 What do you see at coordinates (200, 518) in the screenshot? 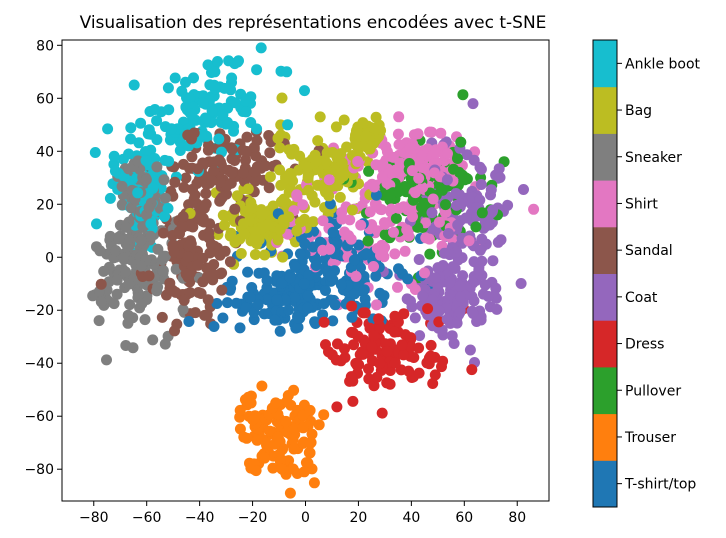
I see `x-tick-label: −40` at bounding box center [200, 518].